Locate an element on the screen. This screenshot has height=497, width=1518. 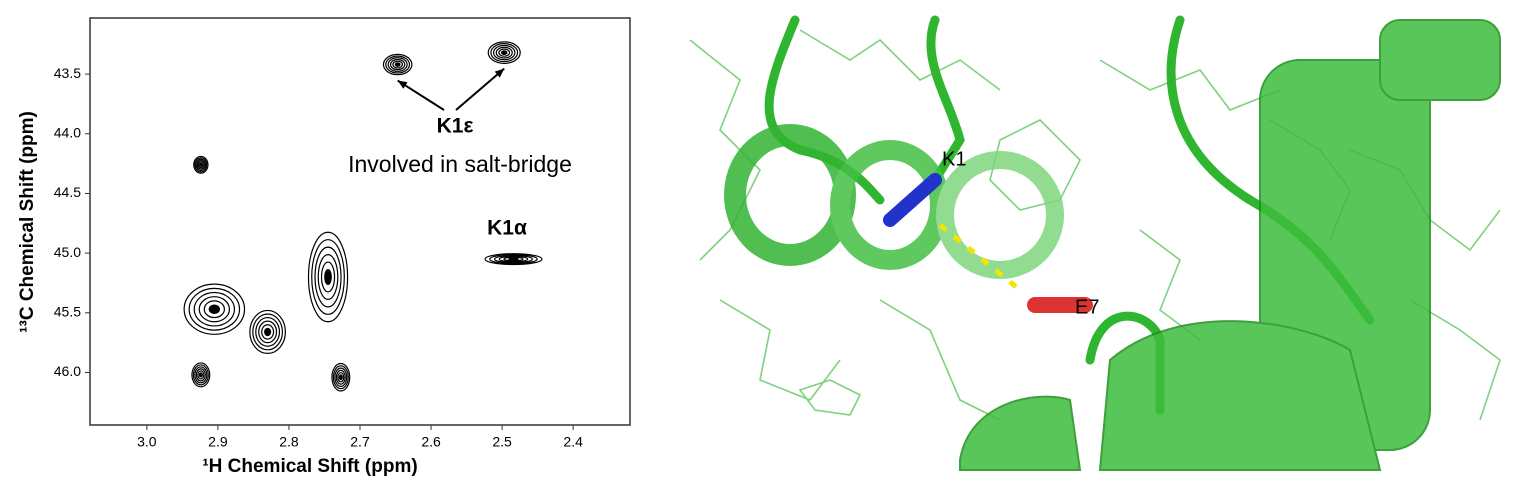
lysine-sidechain is located at coordinates (912, 200).